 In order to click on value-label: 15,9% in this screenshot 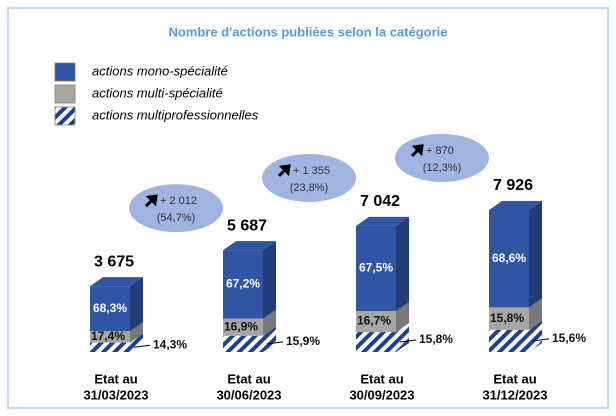, I will do `click(303, 341)`.